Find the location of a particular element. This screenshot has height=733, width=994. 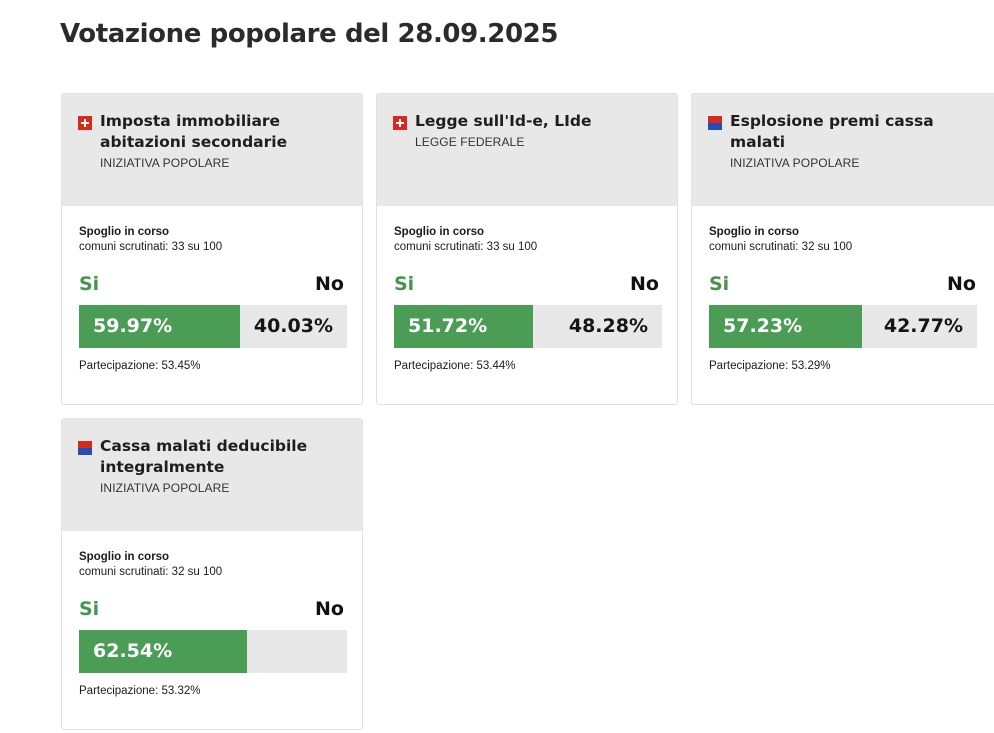

participation: Partecipazione: 53.44% is located at coordinates (455, 366).